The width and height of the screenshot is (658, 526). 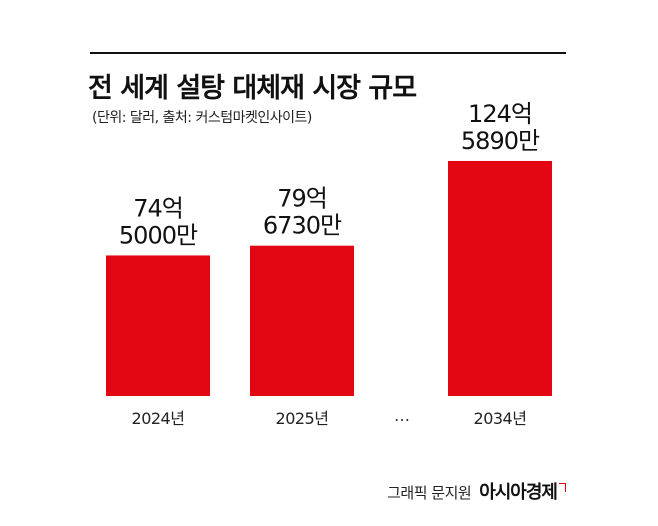 I want to click on credit: 그래픽 문지원 아시아경제, so click(x=476, y=491).